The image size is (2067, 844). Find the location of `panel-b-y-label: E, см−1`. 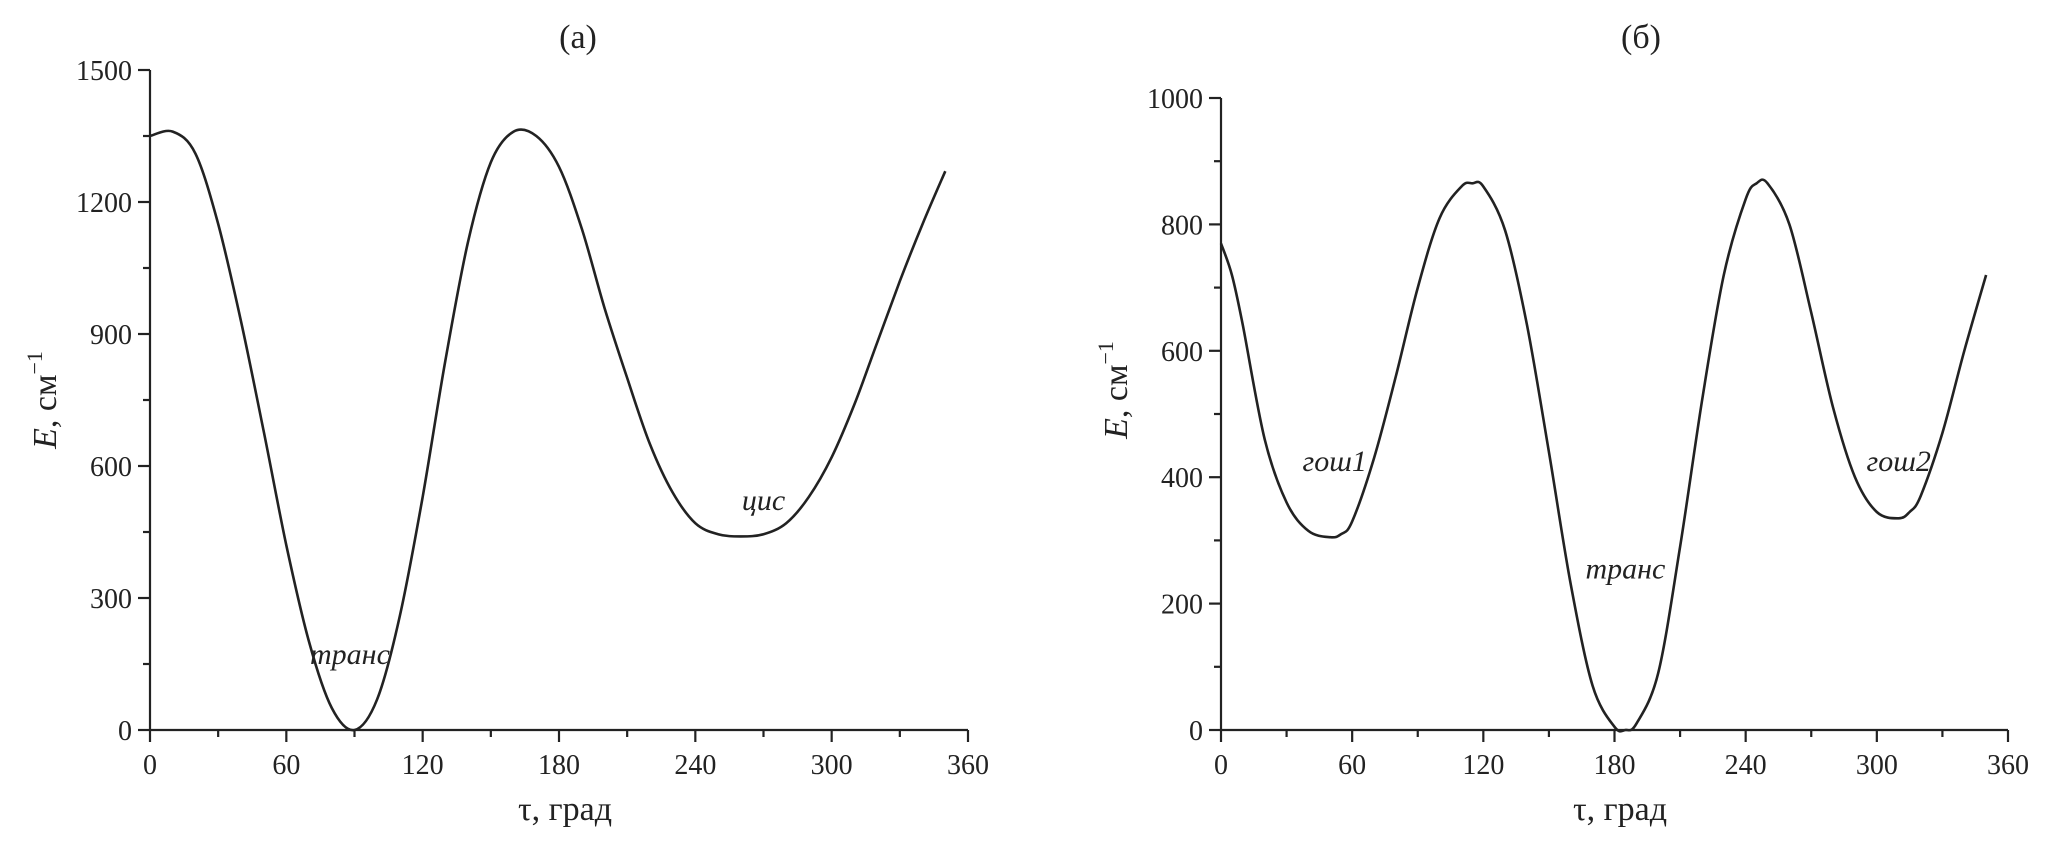

panel-b-y-label: E, см−1 is located at coordinates (1114, 390).